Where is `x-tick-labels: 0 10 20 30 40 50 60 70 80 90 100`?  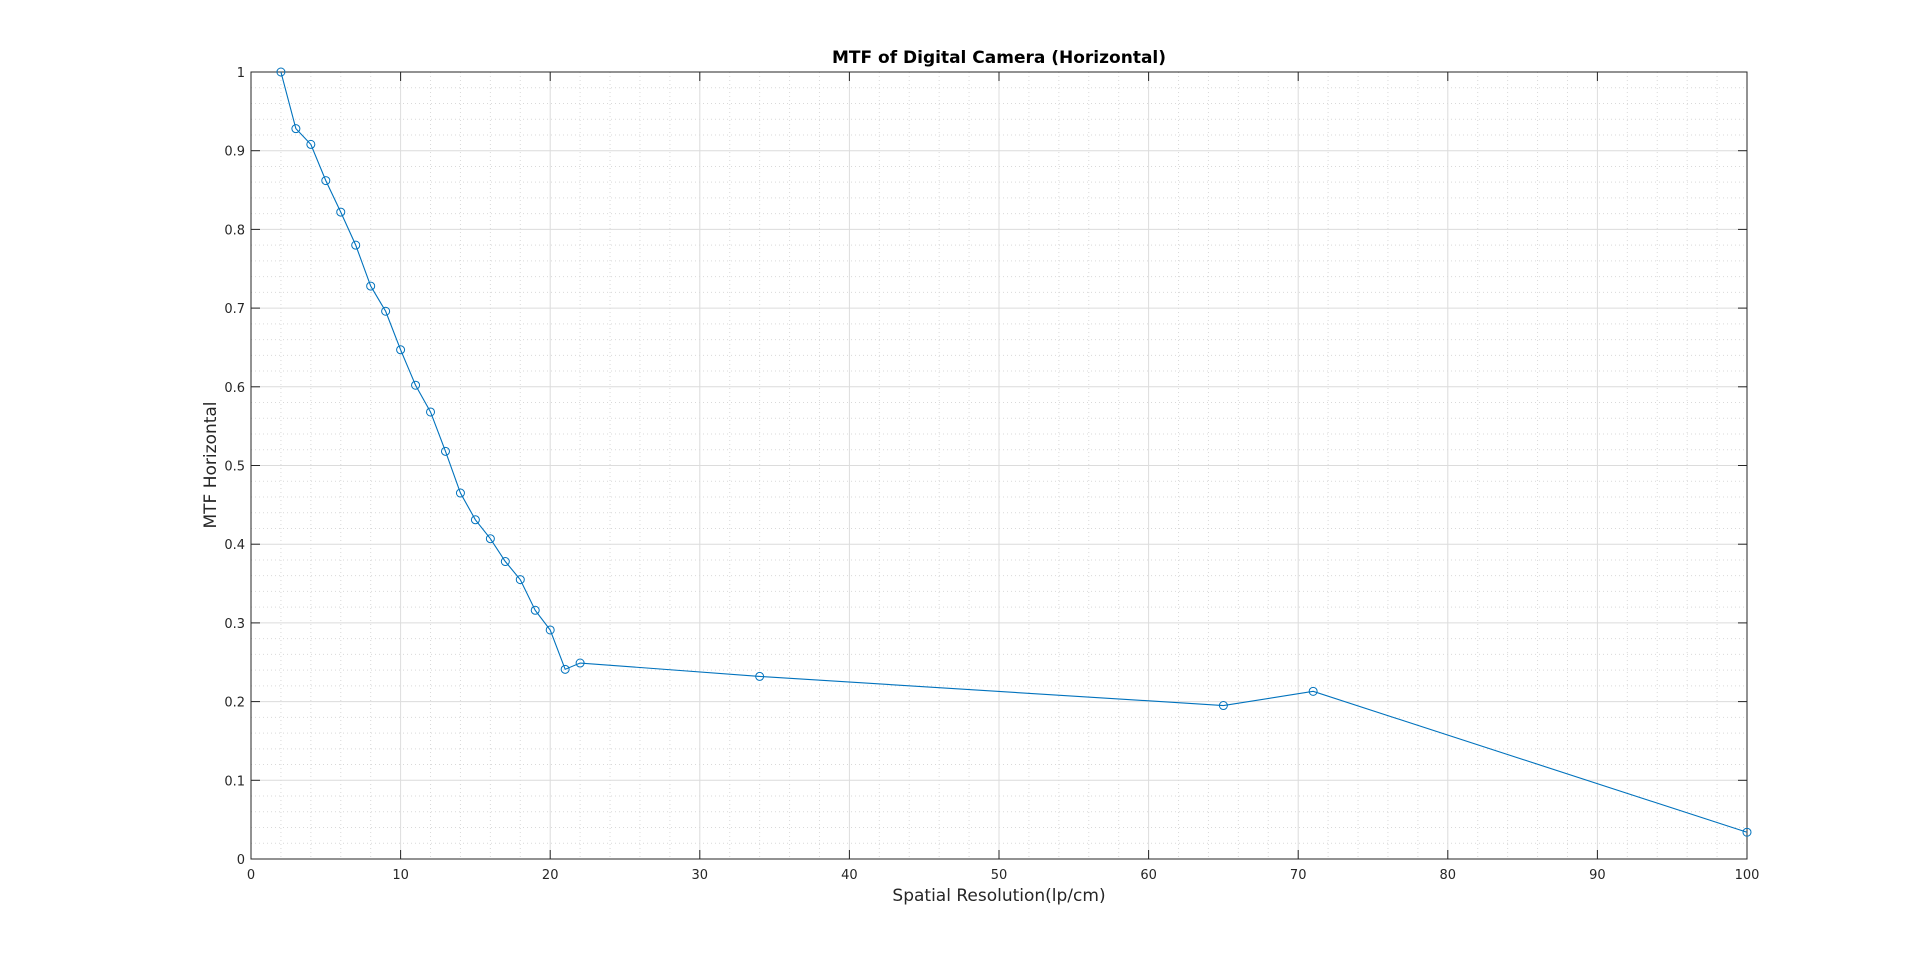 x-tick-labels: 0 10 20 30 40 50 60 70 80 90 100 is located at coordinates (1003, 875).